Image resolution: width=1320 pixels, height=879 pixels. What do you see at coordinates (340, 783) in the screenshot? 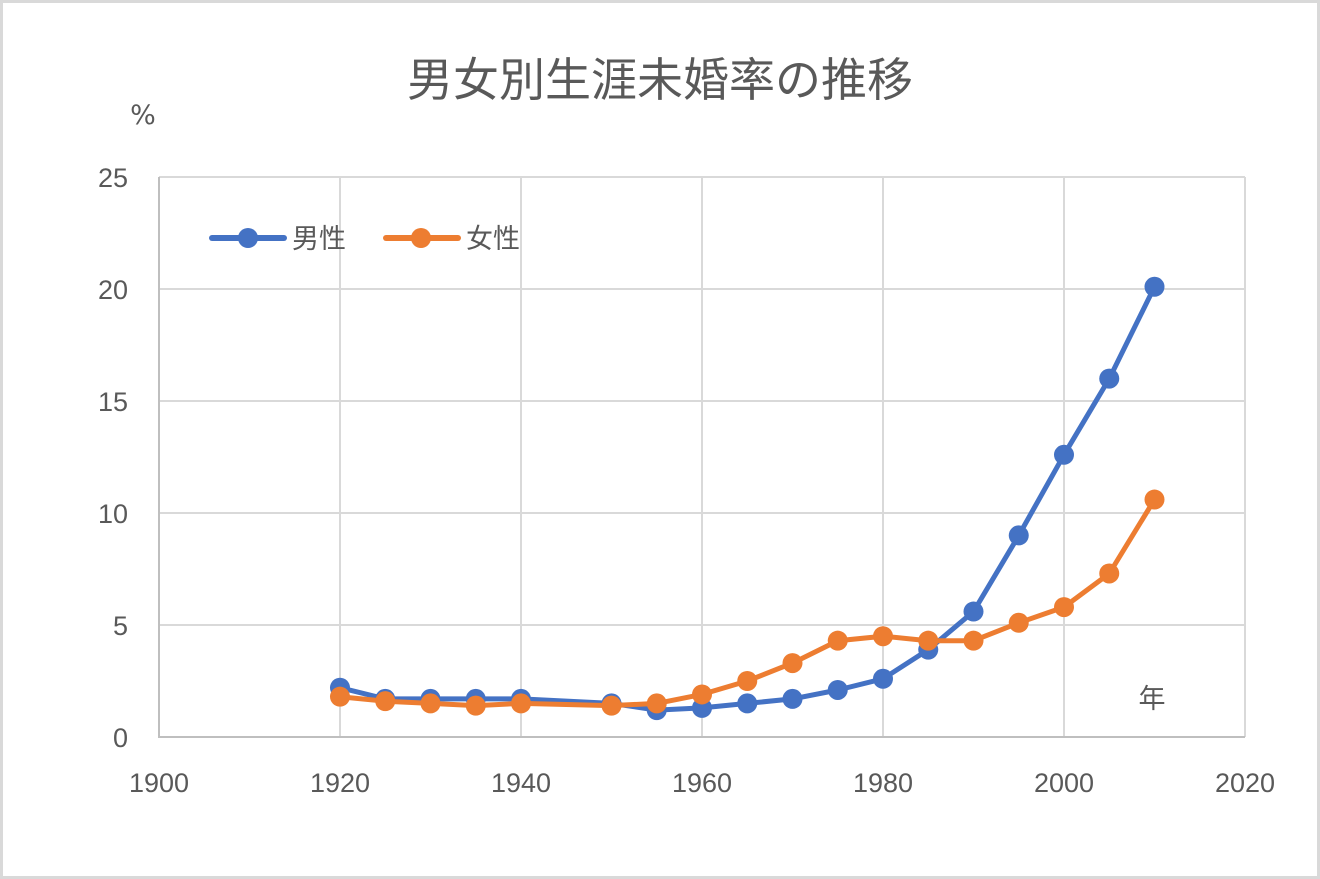
I see `x-tick-label: 1920` at bounding box center [340, 783].